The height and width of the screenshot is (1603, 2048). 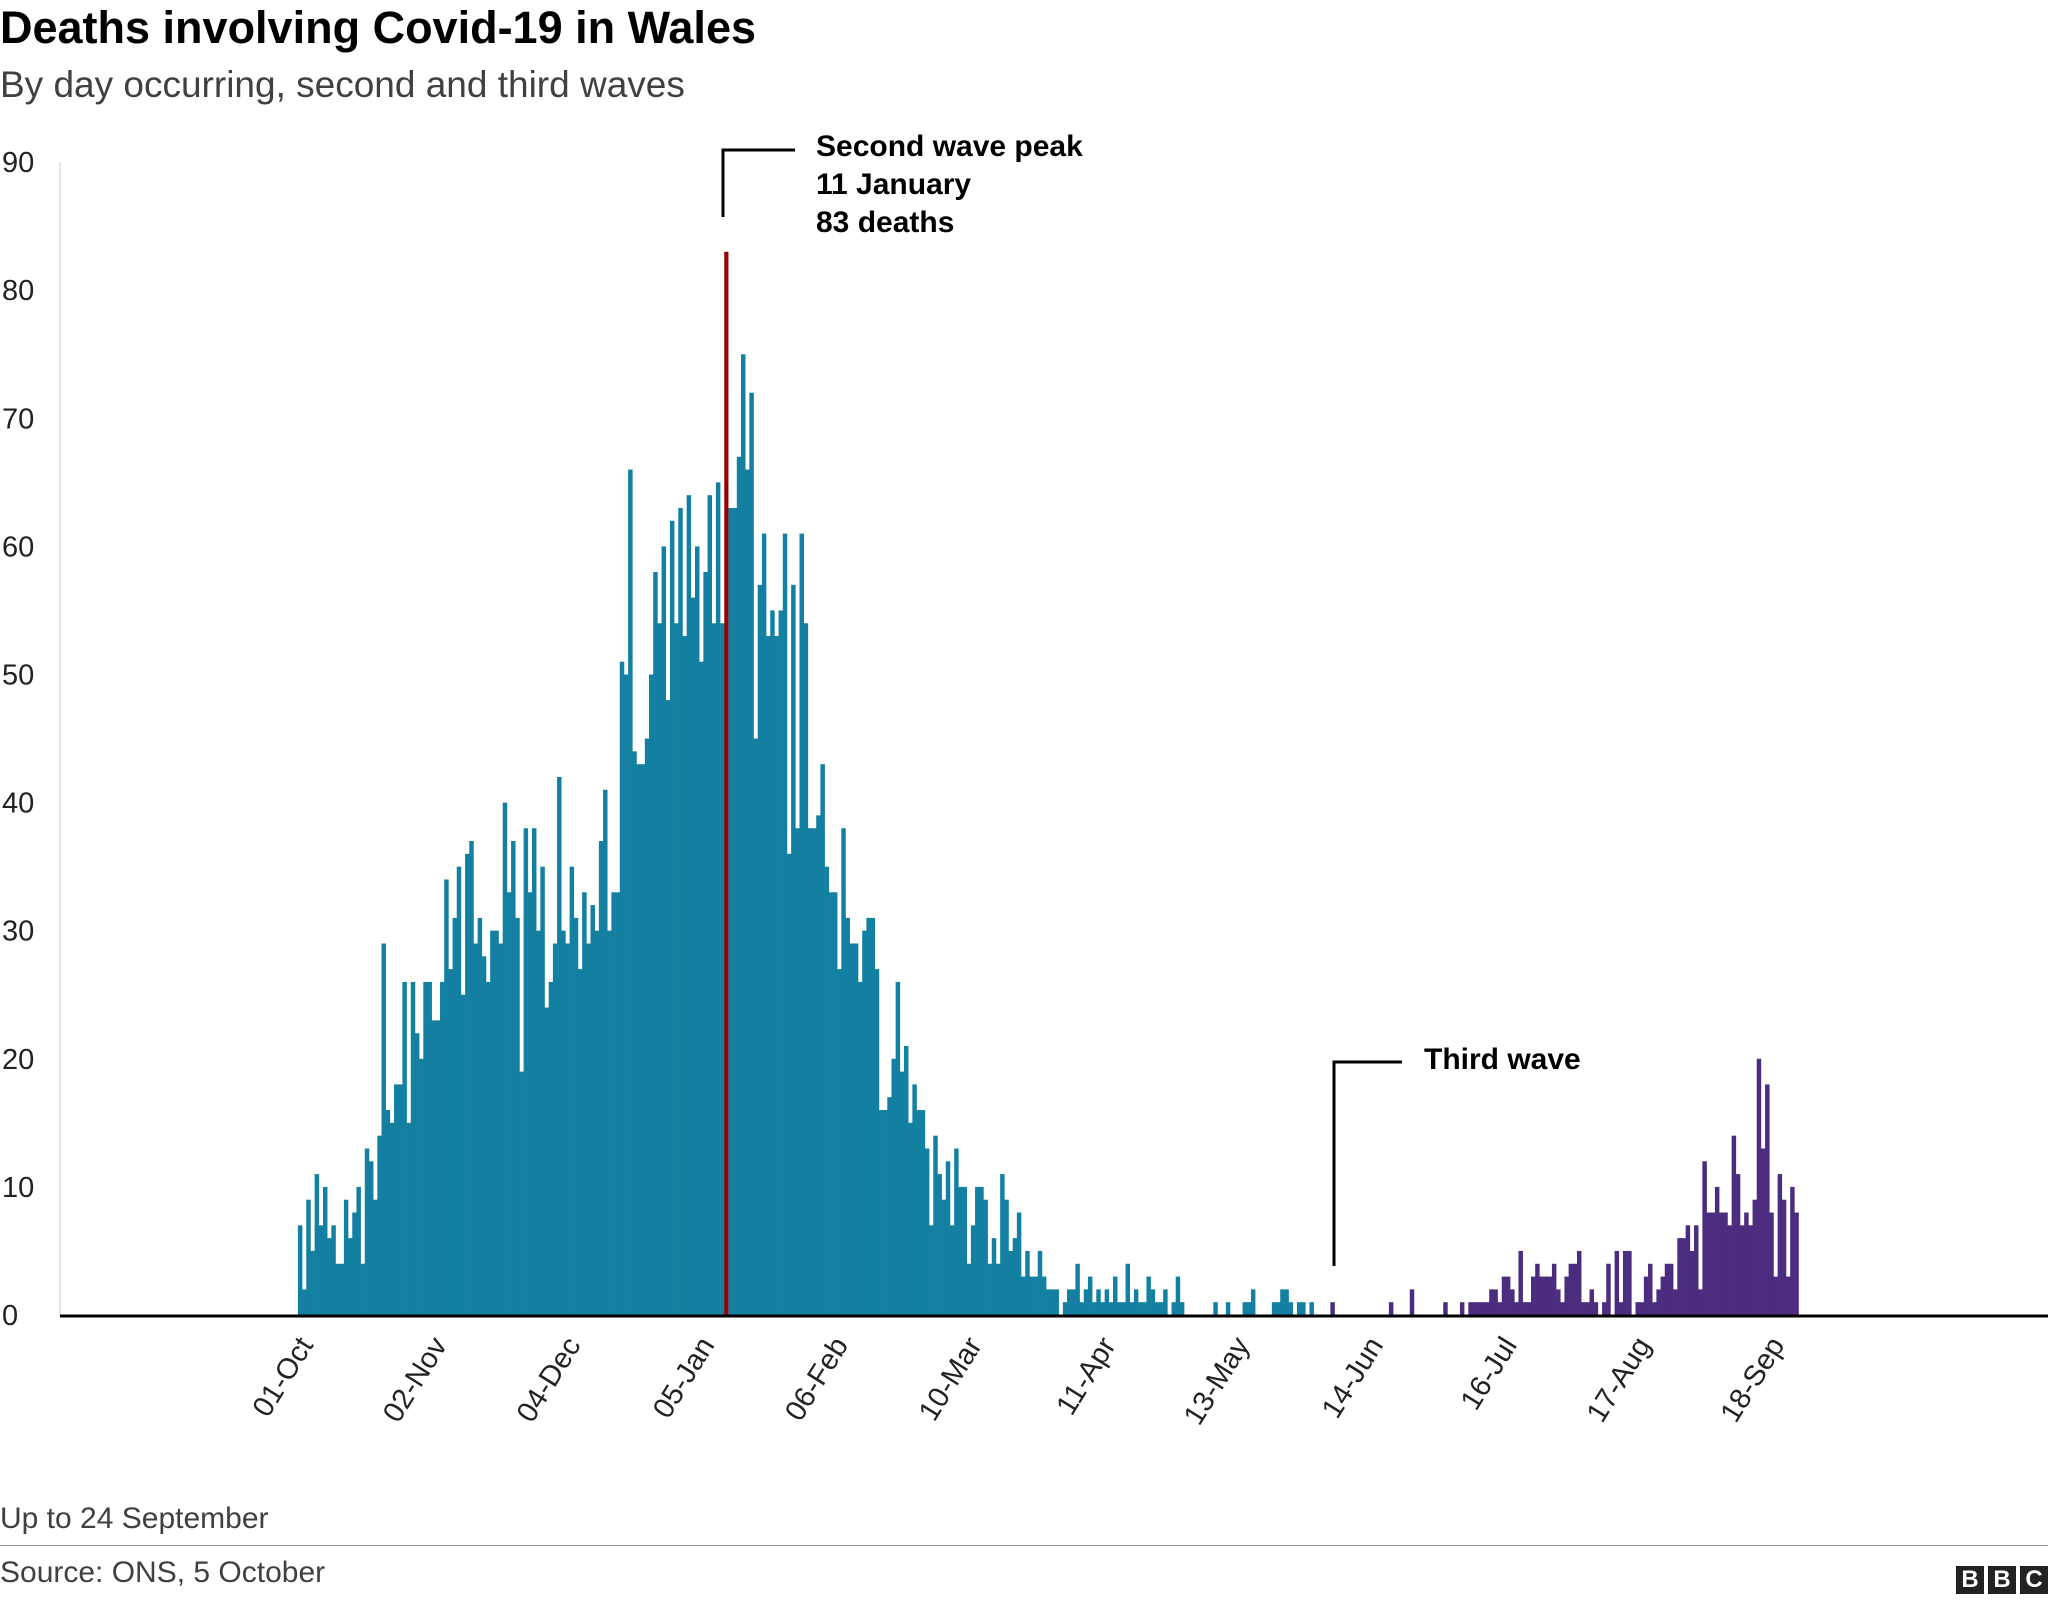 What do you see at coordinates (134, 1518) in the screenshot?
I see `footnote: Up to 24 September` at bounding box center [134, 1518].